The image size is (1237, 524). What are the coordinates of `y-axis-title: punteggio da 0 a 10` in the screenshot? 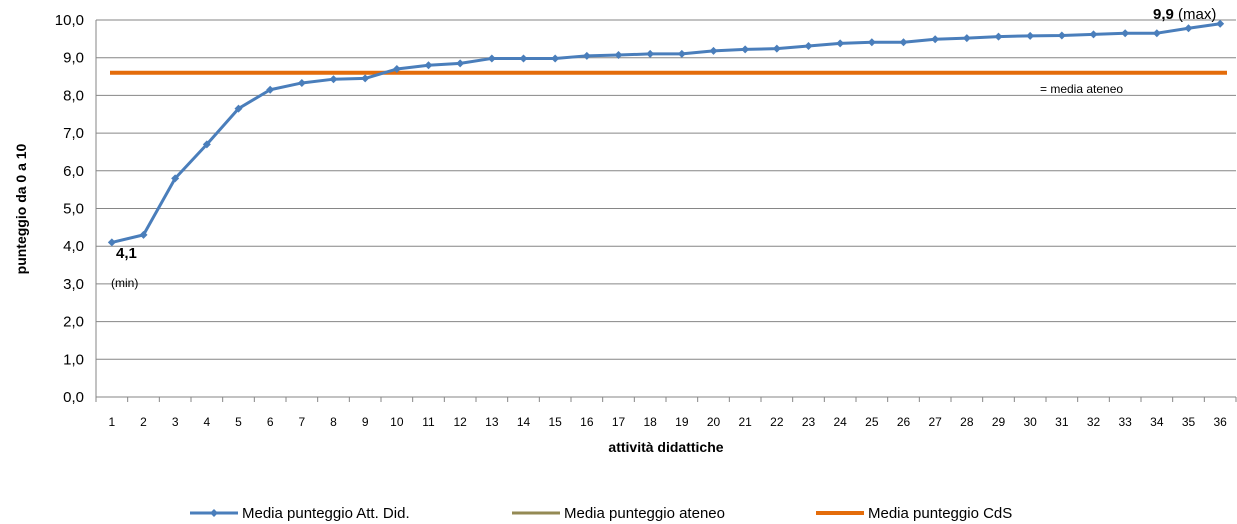 It's located at (21, 208).